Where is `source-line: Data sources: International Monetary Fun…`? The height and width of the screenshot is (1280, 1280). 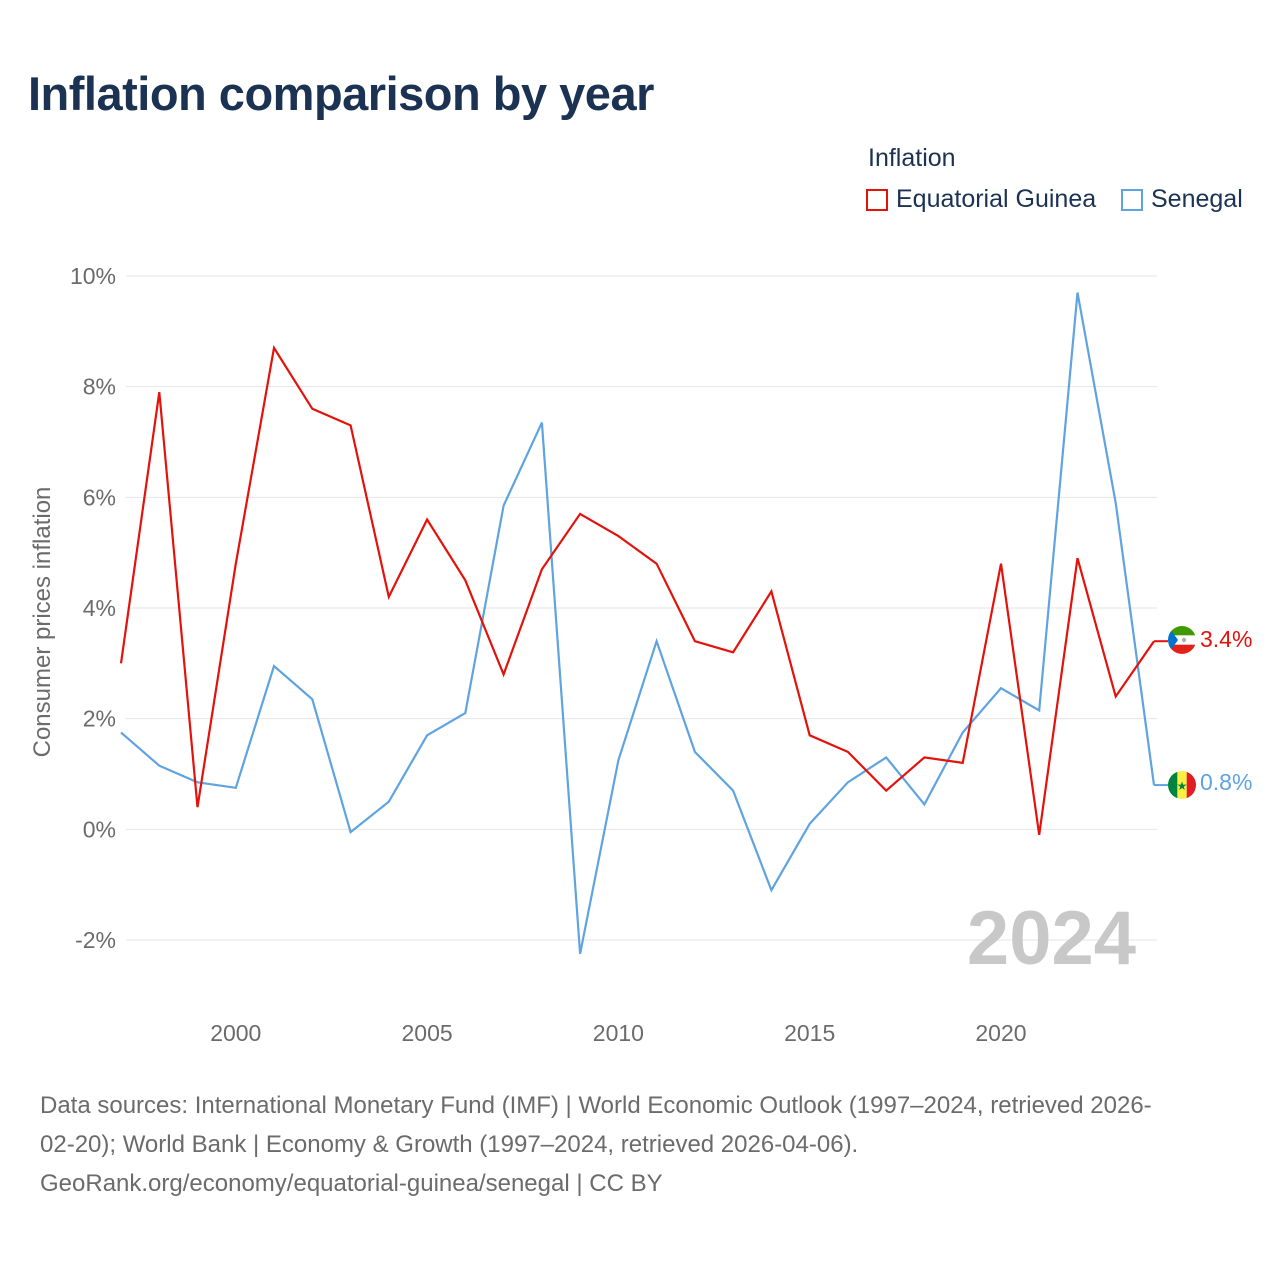
source-line: Data sources: International Monetary Fun… is located at coordinates (596, 1105).